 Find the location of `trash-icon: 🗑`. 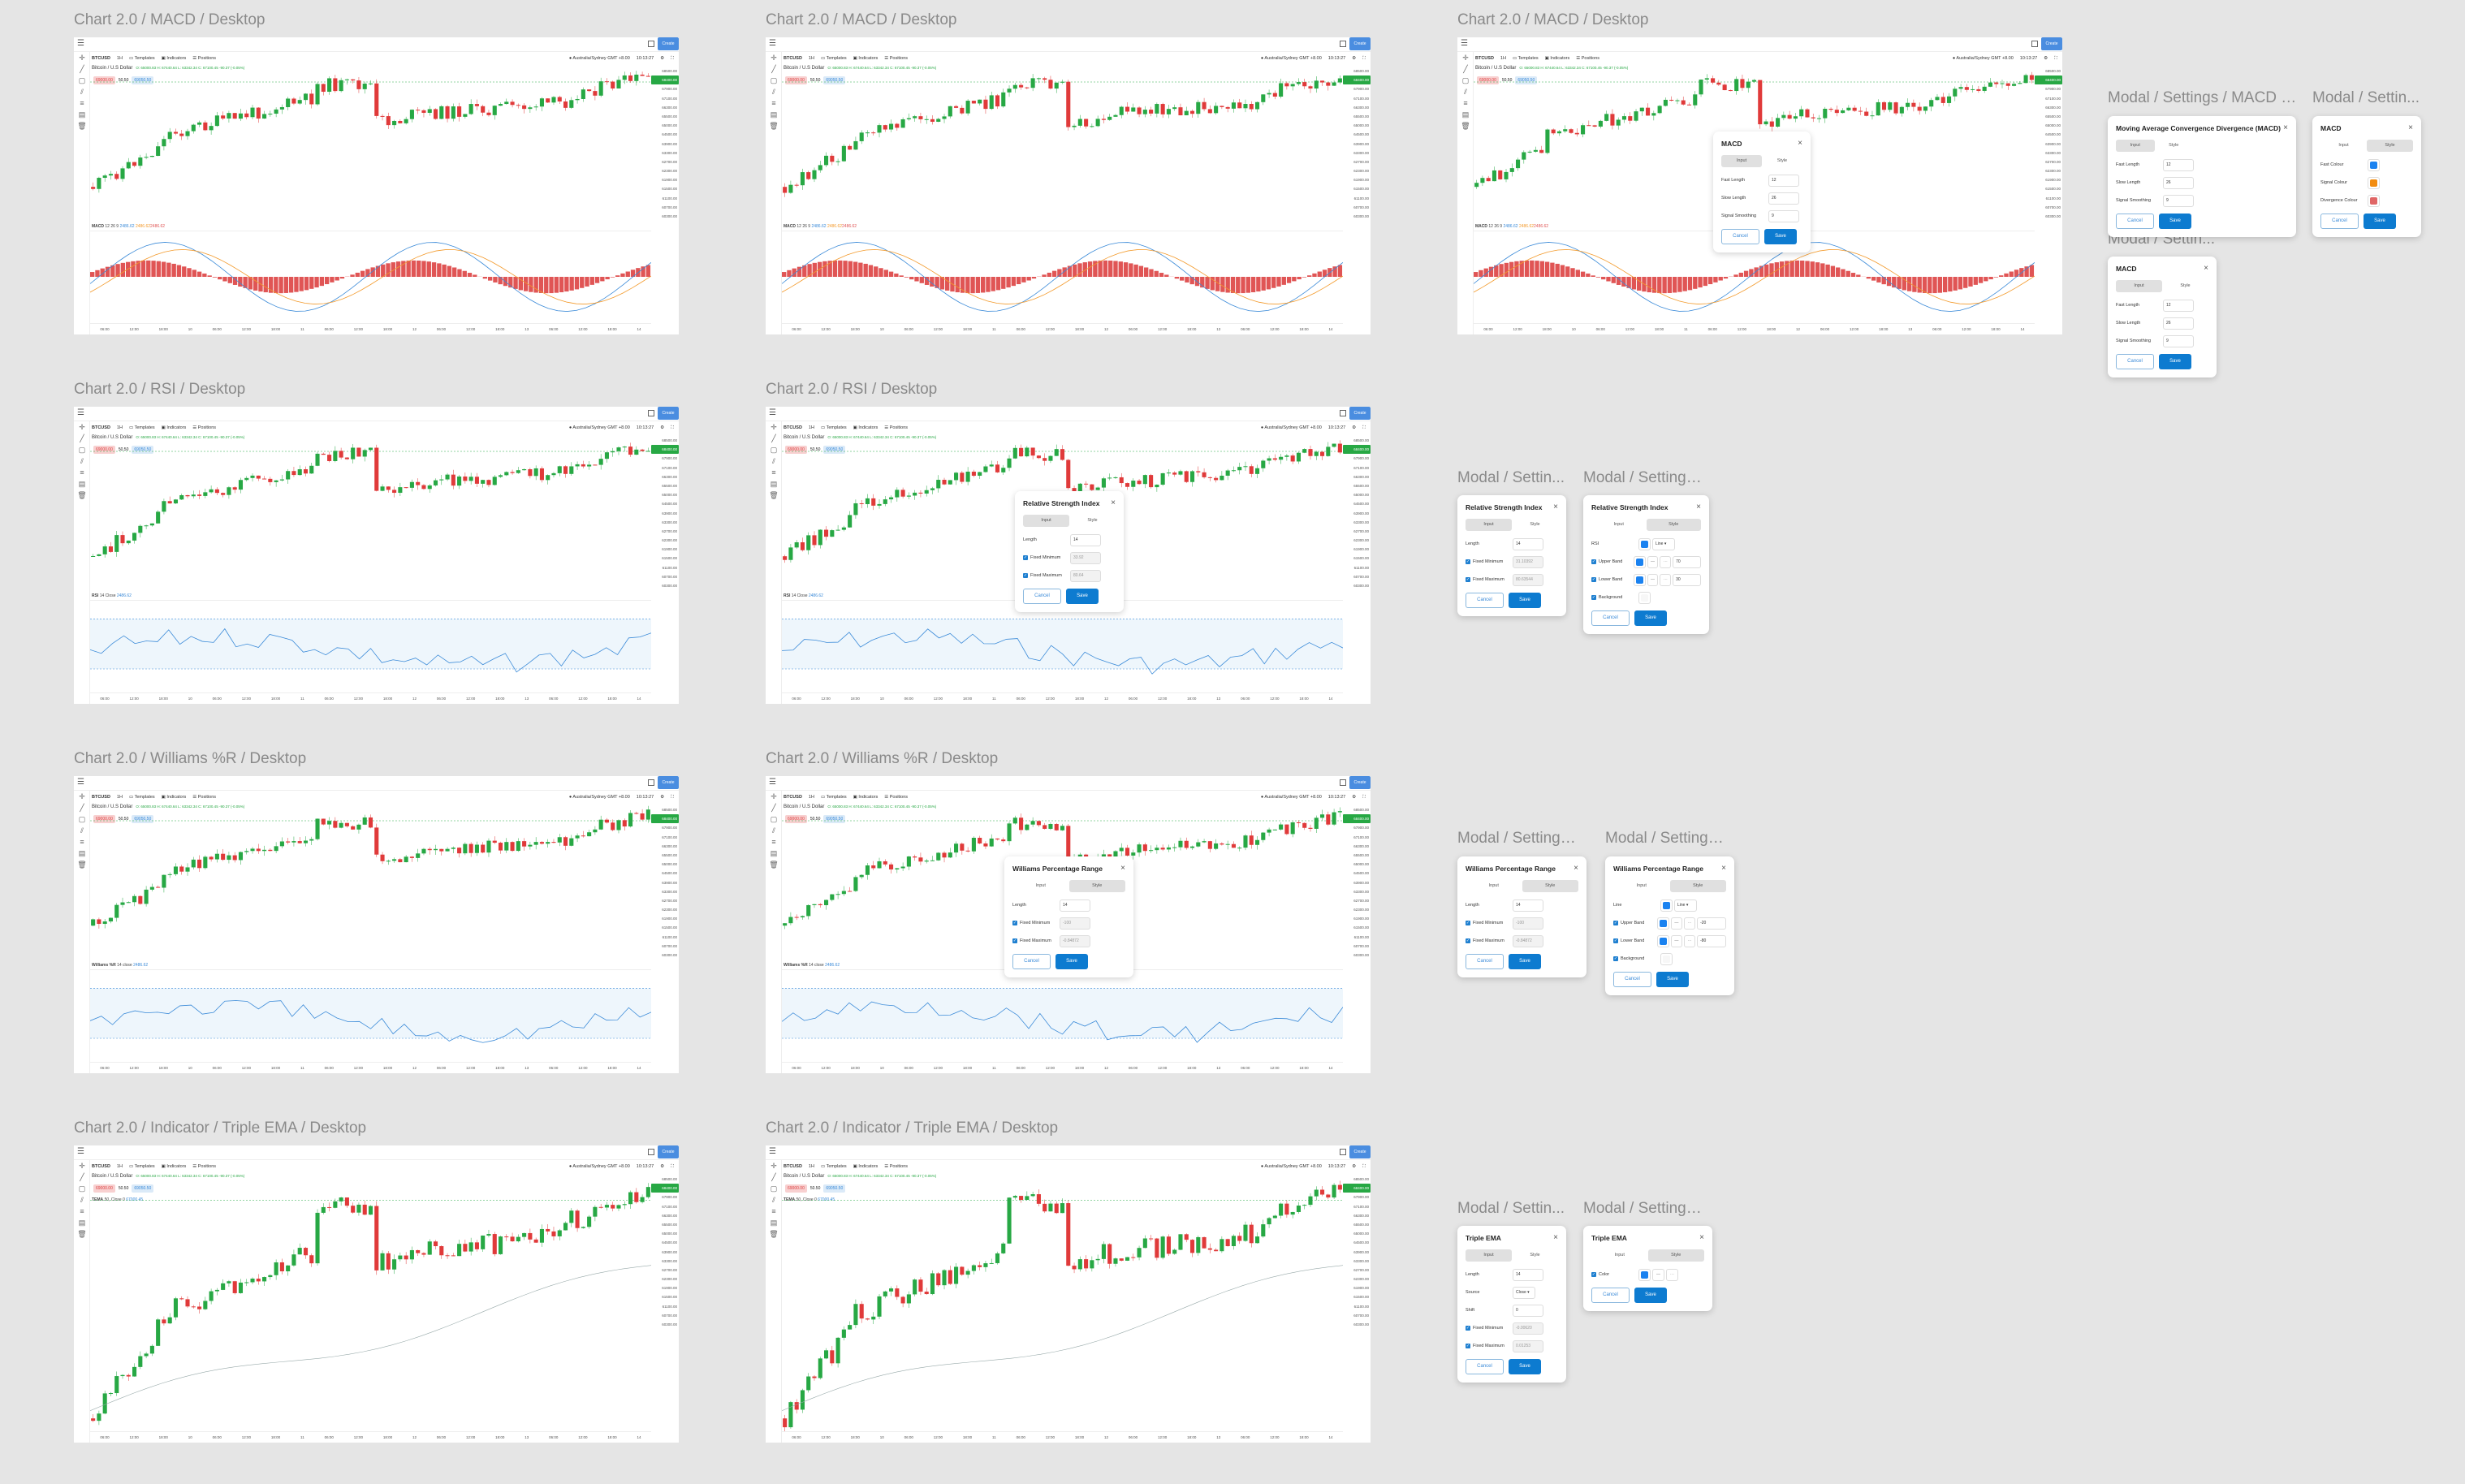

trash-icon: 🗑 is located at coordinates (82, 865).